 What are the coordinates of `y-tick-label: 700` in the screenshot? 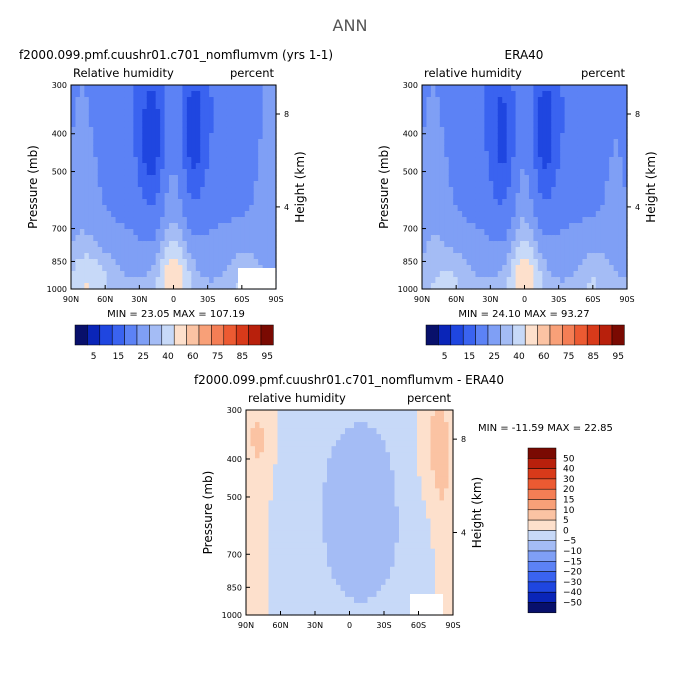 It's located at (59, 229).